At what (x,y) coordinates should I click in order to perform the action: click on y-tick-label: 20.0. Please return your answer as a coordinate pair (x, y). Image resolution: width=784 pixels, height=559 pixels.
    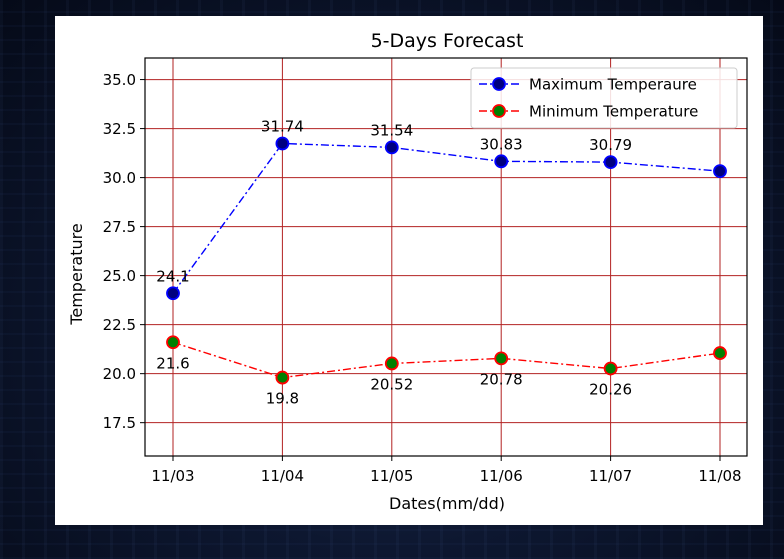
    Looking at the image, I should click on (119, 374).